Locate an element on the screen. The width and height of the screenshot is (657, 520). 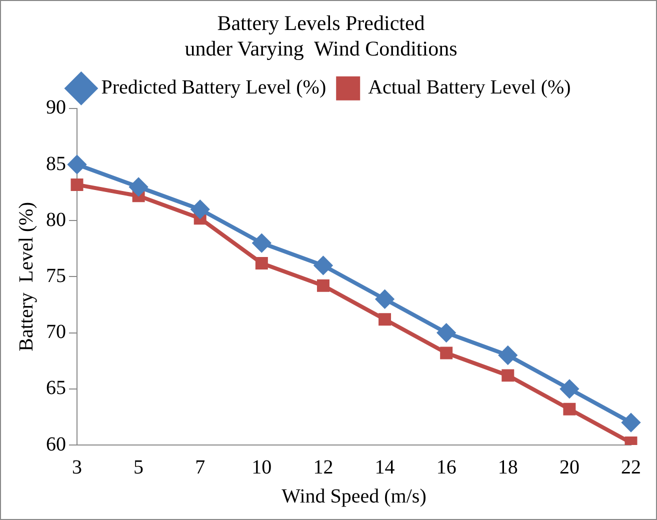
x-tick-label: 22 is located at coordinates (631, 467).